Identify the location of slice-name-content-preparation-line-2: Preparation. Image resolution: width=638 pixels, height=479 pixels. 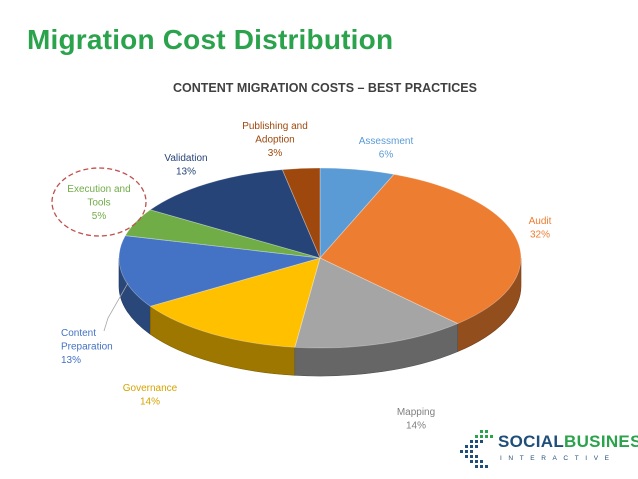
(87, 347).